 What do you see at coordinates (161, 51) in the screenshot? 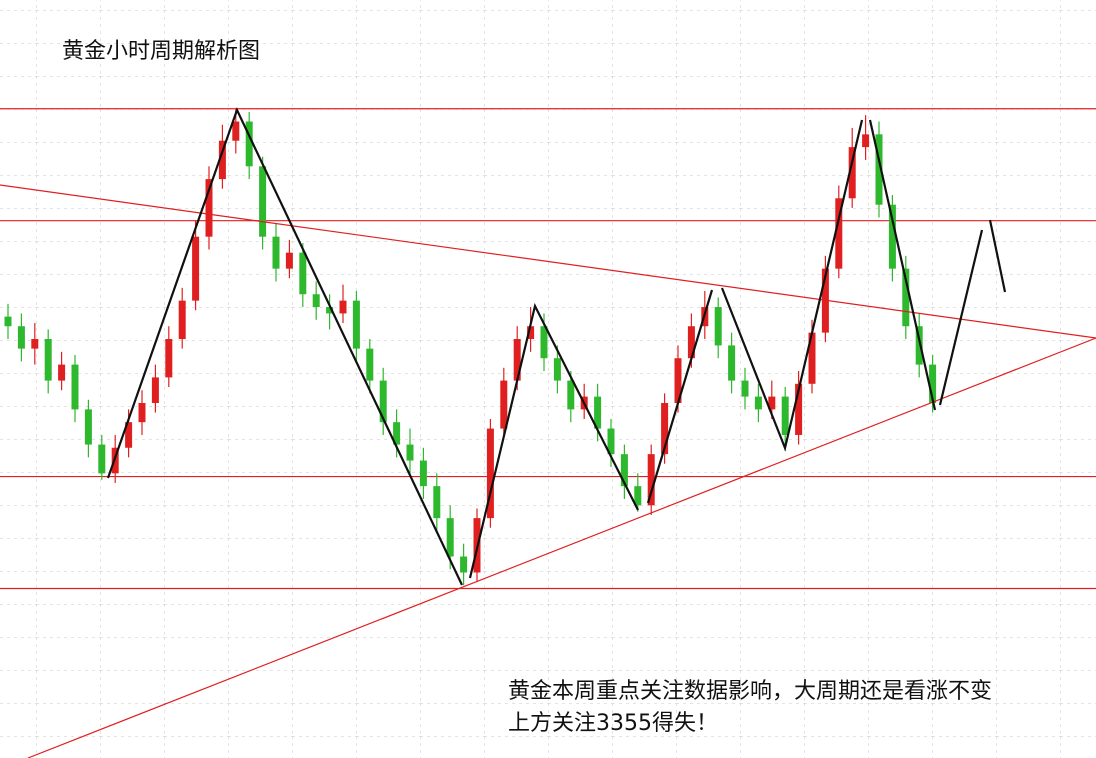
I see `chart-title: 黄金小时周期解析图` at bounding box center [161, 51].